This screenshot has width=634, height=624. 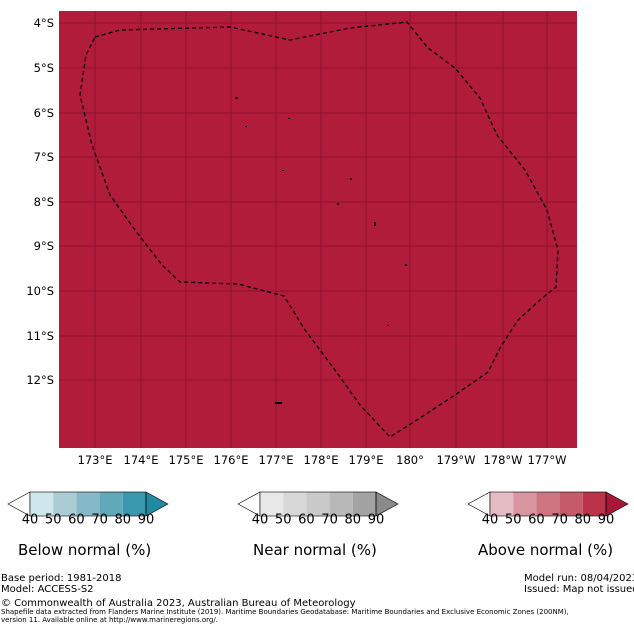 I want to click on longitude-label: 176°E, so click(x=231, y=460).